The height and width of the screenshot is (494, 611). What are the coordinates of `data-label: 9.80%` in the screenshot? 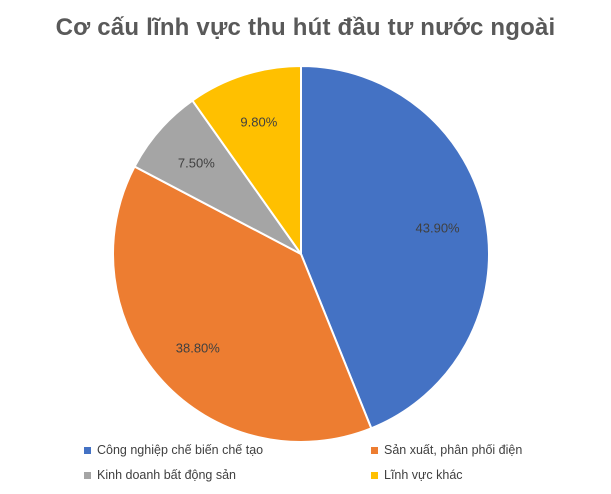 It's located at (258, 121).